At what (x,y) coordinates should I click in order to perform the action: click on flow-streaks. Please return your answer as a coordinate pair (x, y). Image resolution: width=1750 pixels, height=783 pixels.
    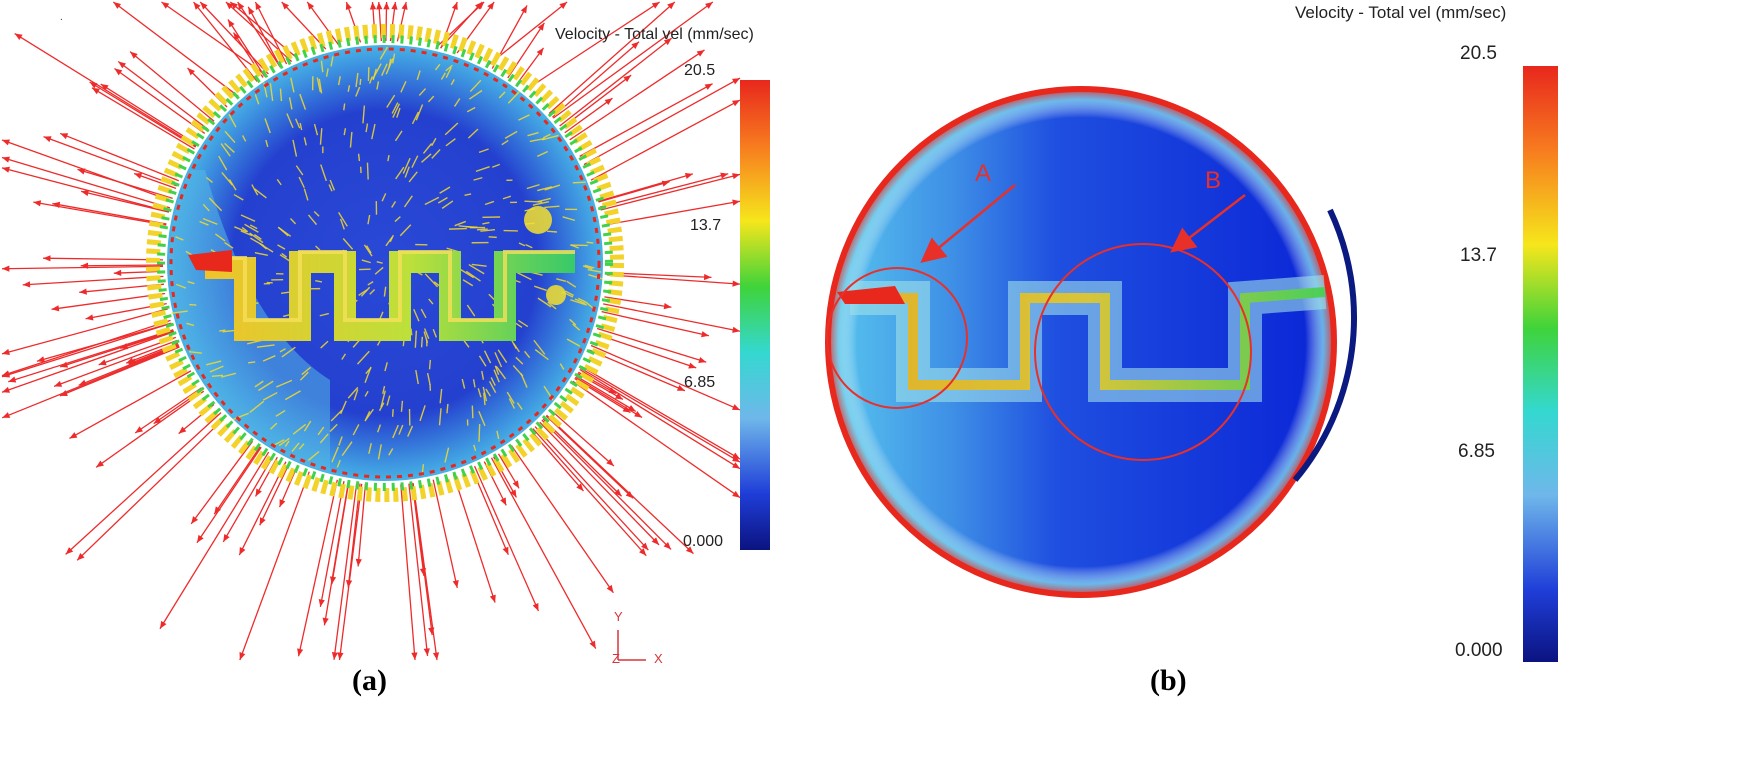
    Looking at the image, I should click on (387, 261).